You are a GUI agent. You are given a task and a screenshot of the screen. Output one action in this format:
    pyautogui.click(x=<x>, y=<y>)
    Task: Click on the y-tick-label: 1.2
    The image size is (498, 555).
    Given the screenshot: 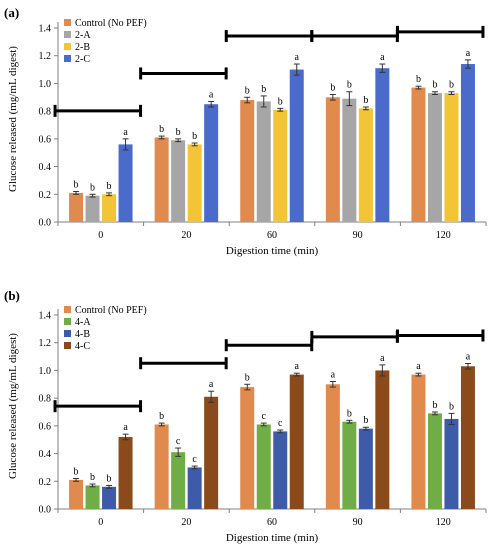 What is the action you would take?
    pyautogui.click(x=45, y=56)
    